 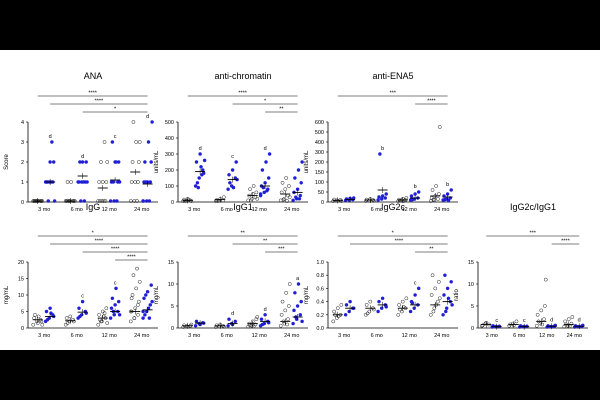 I want to click on chart-title: IgG1, so click(x=243, y=207).